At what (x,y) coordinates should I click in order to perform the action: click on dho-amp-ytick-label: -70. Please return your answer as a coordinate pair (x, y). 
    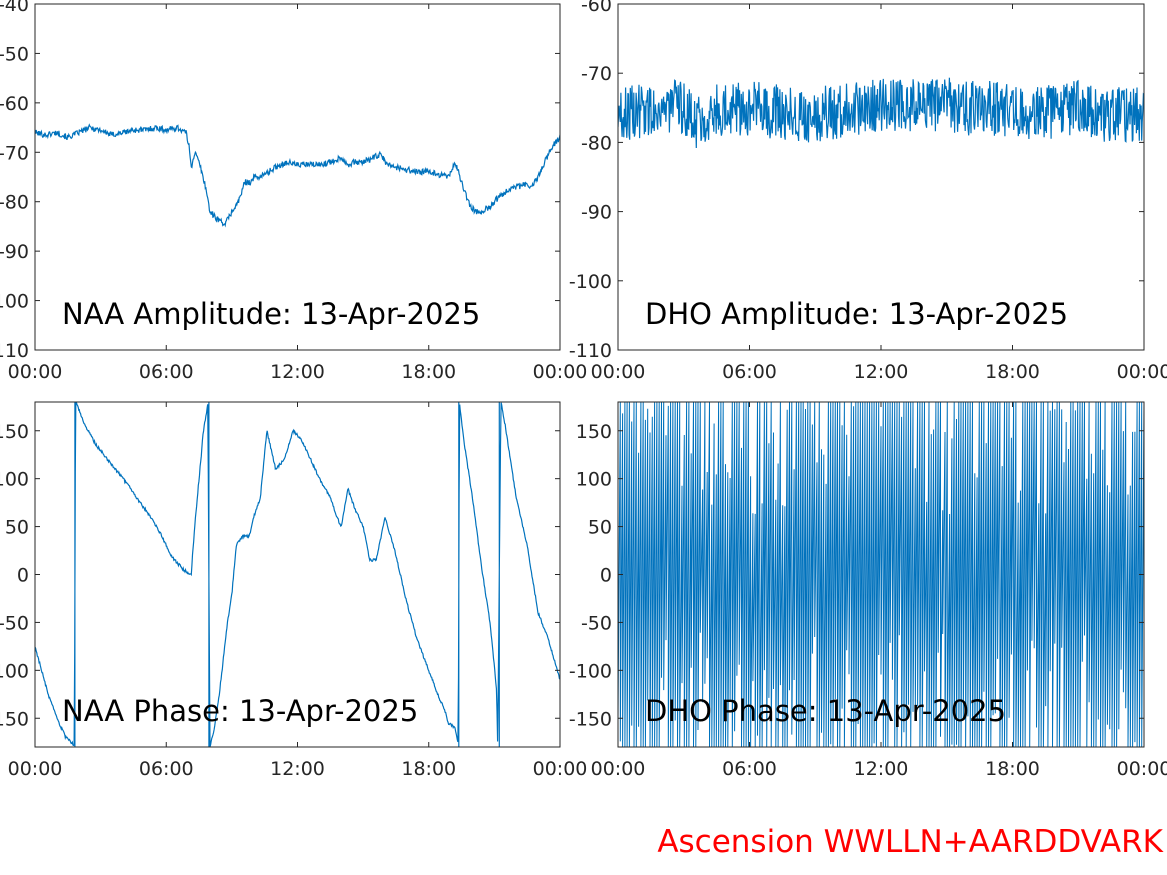
    Looking at the image, I should click on (596, 74).